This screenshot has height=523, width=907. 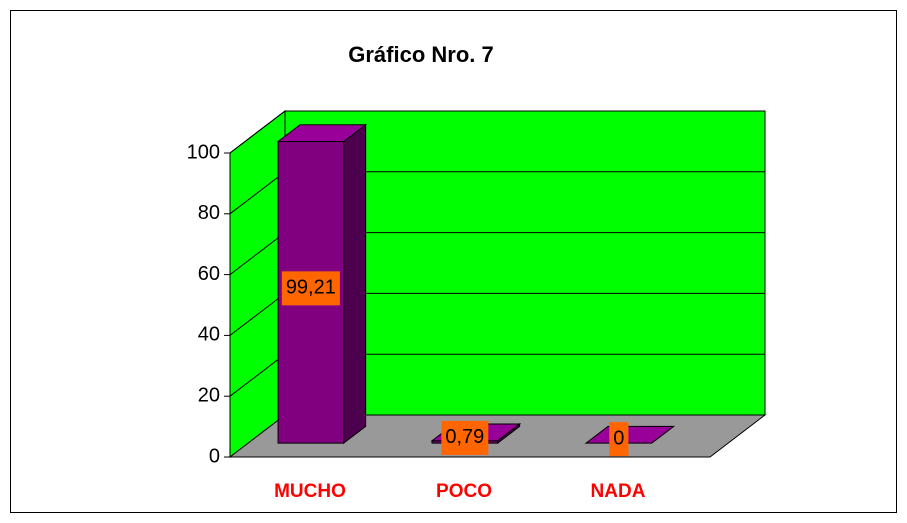 What do you see at coordinates (214, 456) in the screenshot?
I see `y-tick-label: 0` at bounding box center [214, 456].